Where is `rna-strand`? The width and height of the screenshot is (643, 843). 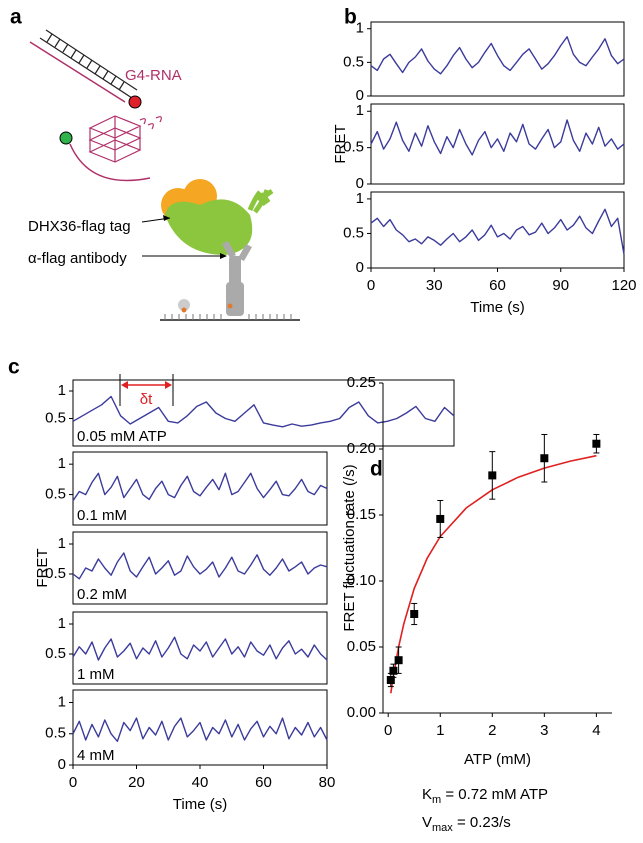 rna-strand is located at coordinates (77, 72).